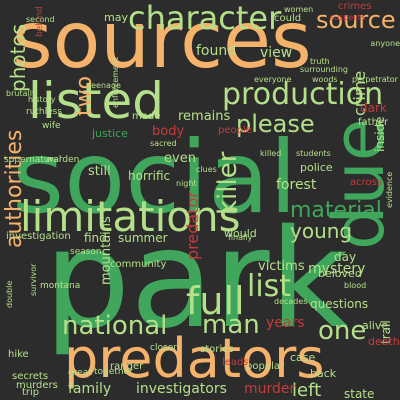  I want to click on word-closer: closer, so click(163, 348).